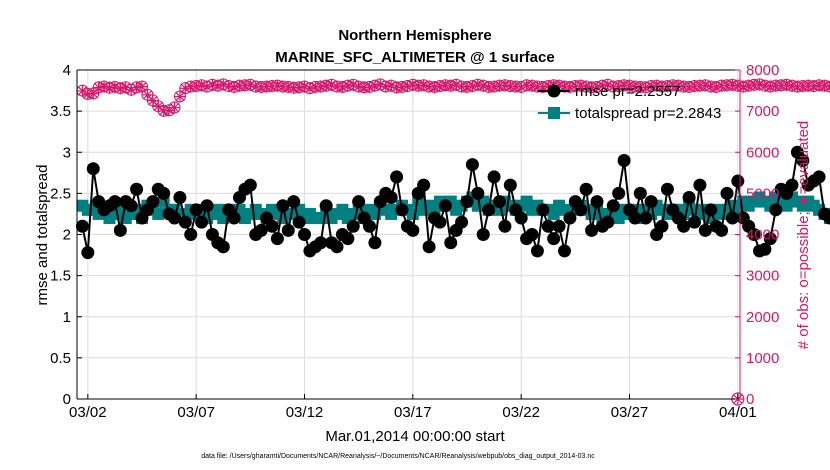 The width and height of the screenshot is (830, 470). What do you see at coordinates (60, 111) in the screenshot?
I see `y-tick-label: 3.5` at bounding box center [60, 111].